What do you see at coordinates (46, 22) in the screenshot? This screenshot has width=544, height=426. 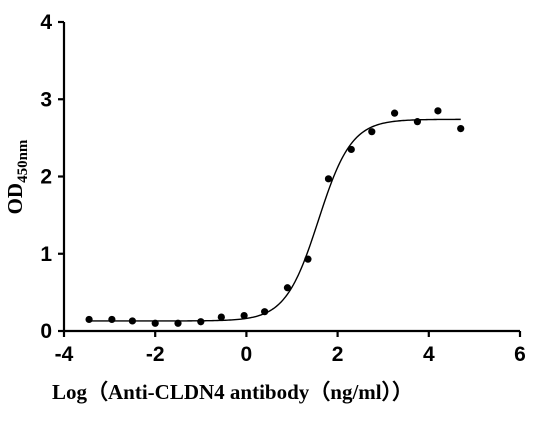 I see `y-tick-label: 4` at bounding box center [46, 22].